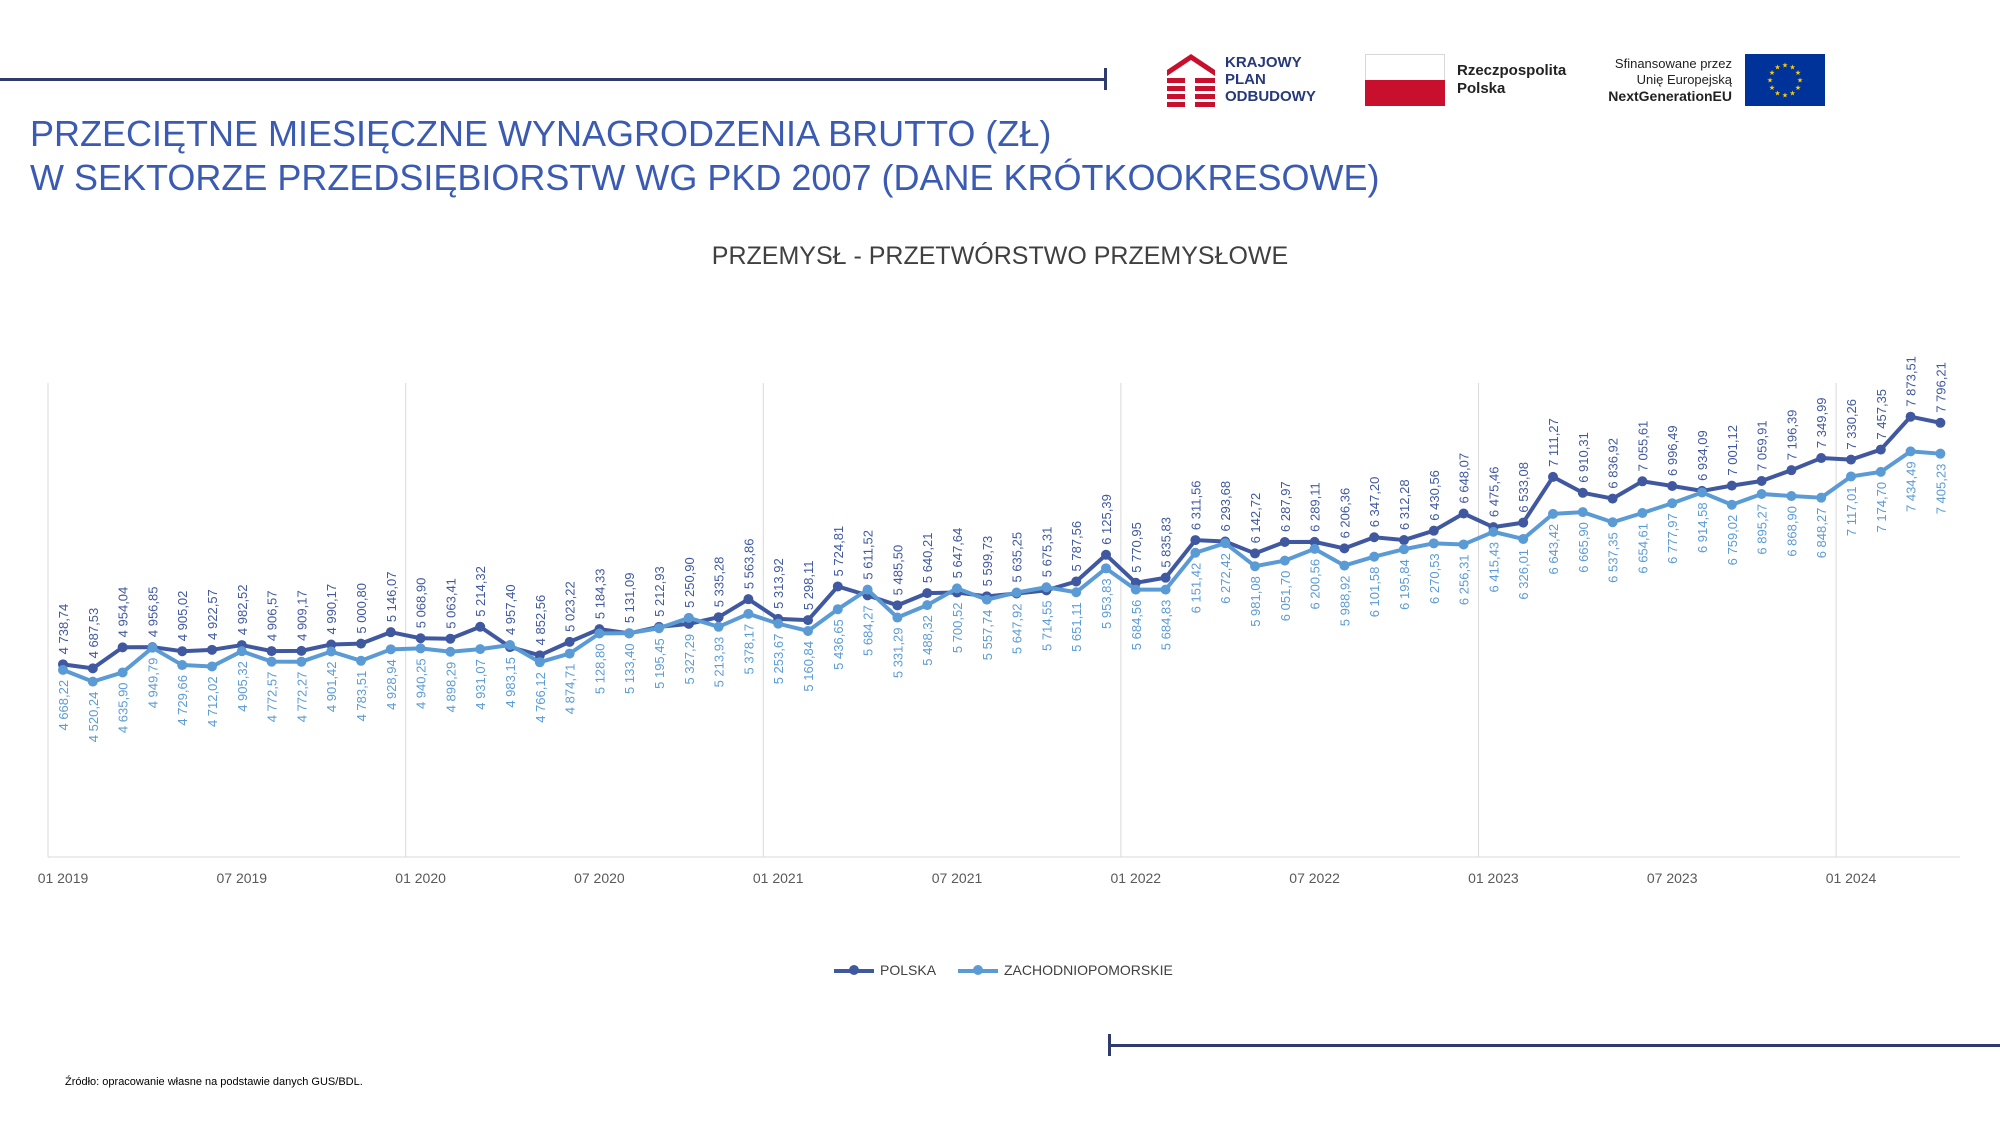 This screenshot has width=2000, height=1125. What do you see at coordinates (689, 582) in the screenshot?
I see `data-label-polska: 5 250,90` at bounding box center [689, 582].